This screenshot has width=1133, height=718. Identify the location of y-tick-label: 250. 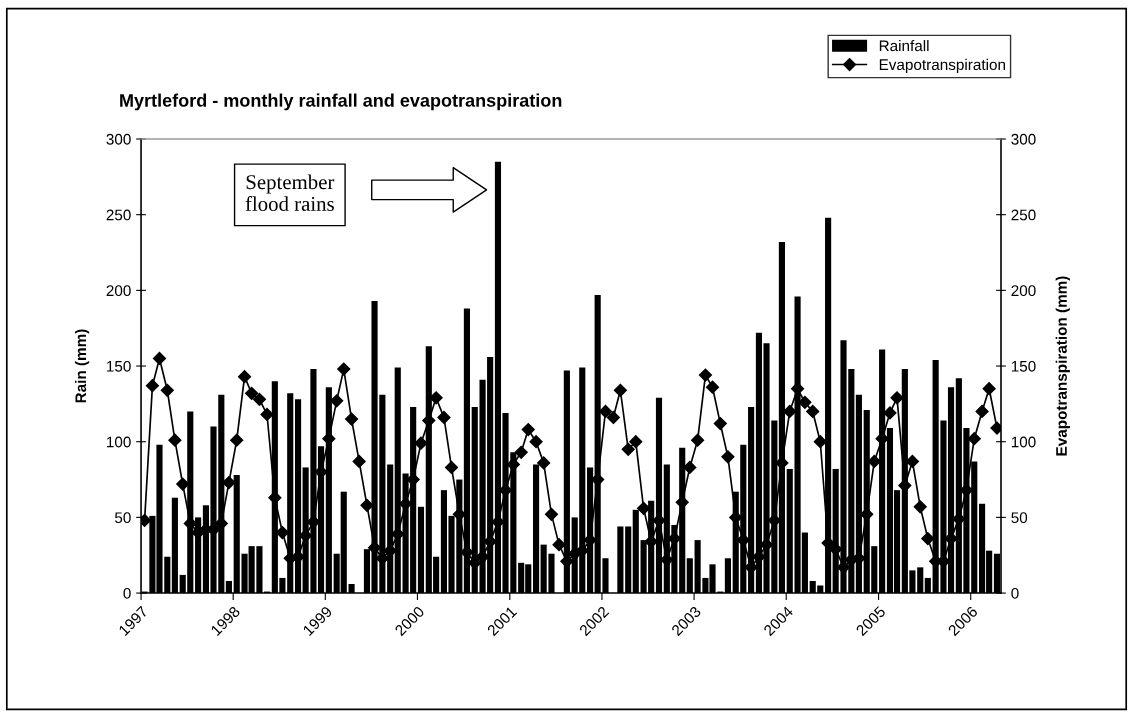
(118, 215).